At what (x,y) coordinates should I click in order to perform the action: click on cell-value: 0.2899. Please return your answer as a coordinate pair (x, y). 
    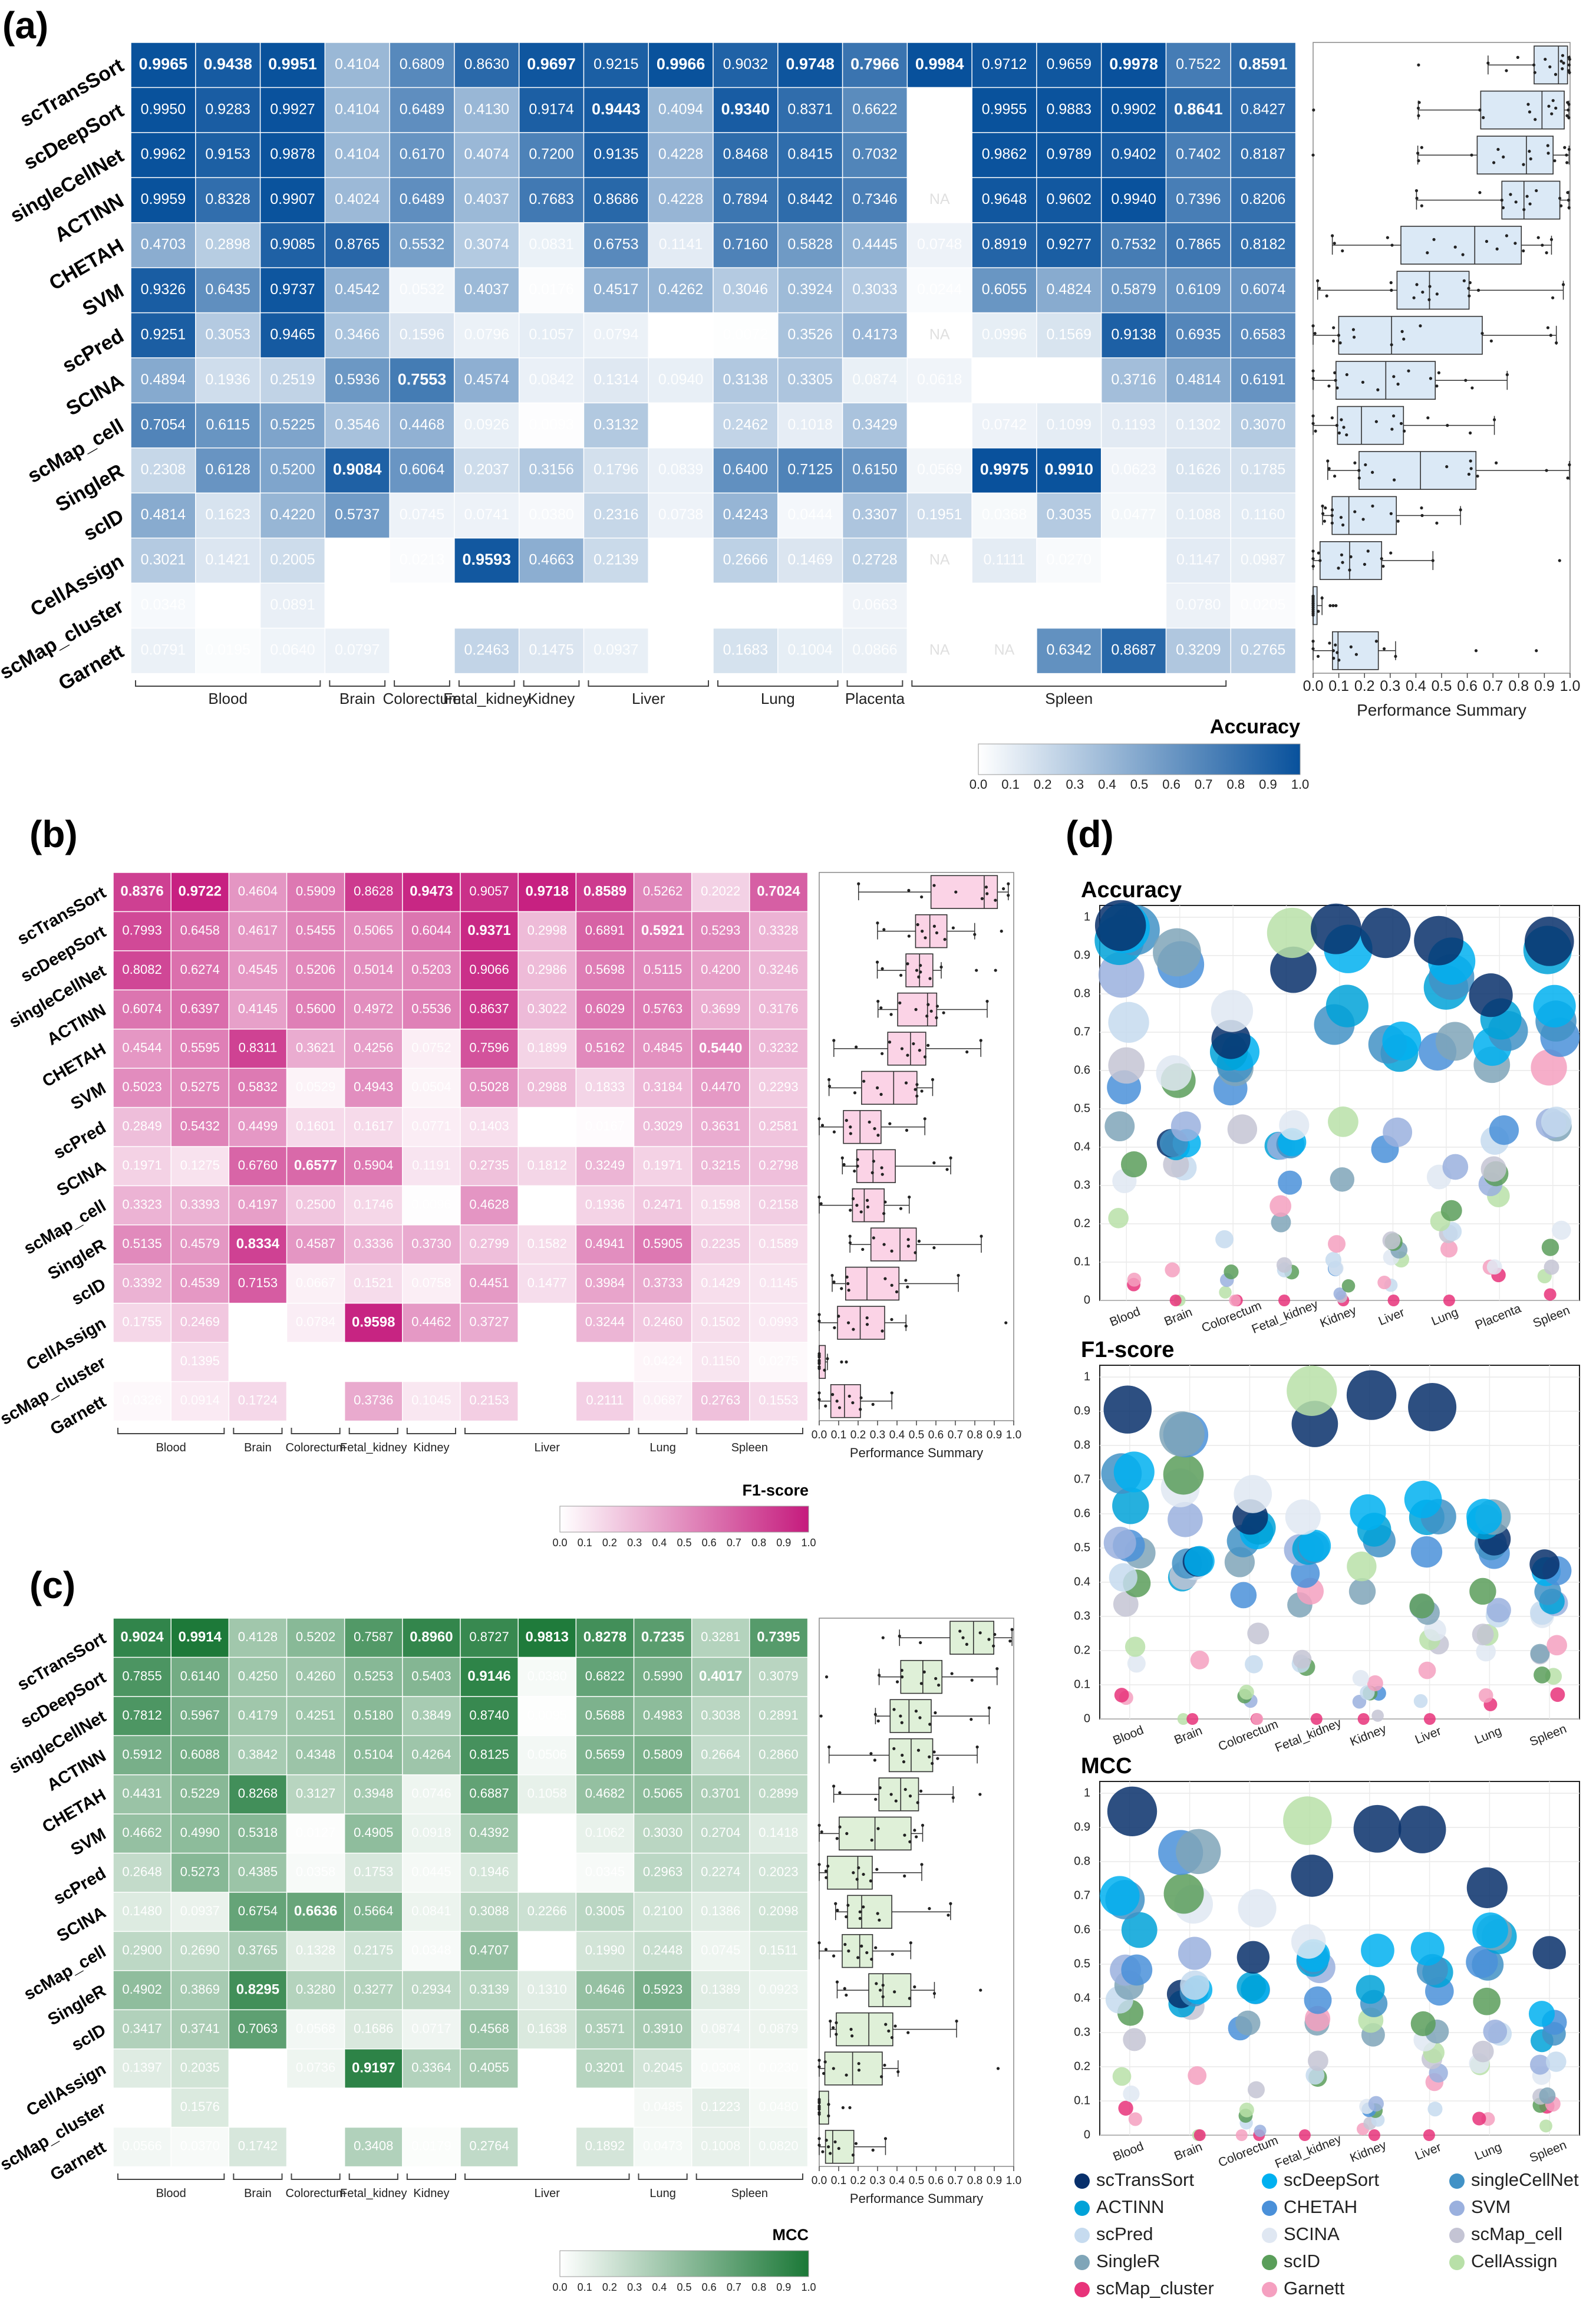
    Looking at the image, I should click on (779, 1793).